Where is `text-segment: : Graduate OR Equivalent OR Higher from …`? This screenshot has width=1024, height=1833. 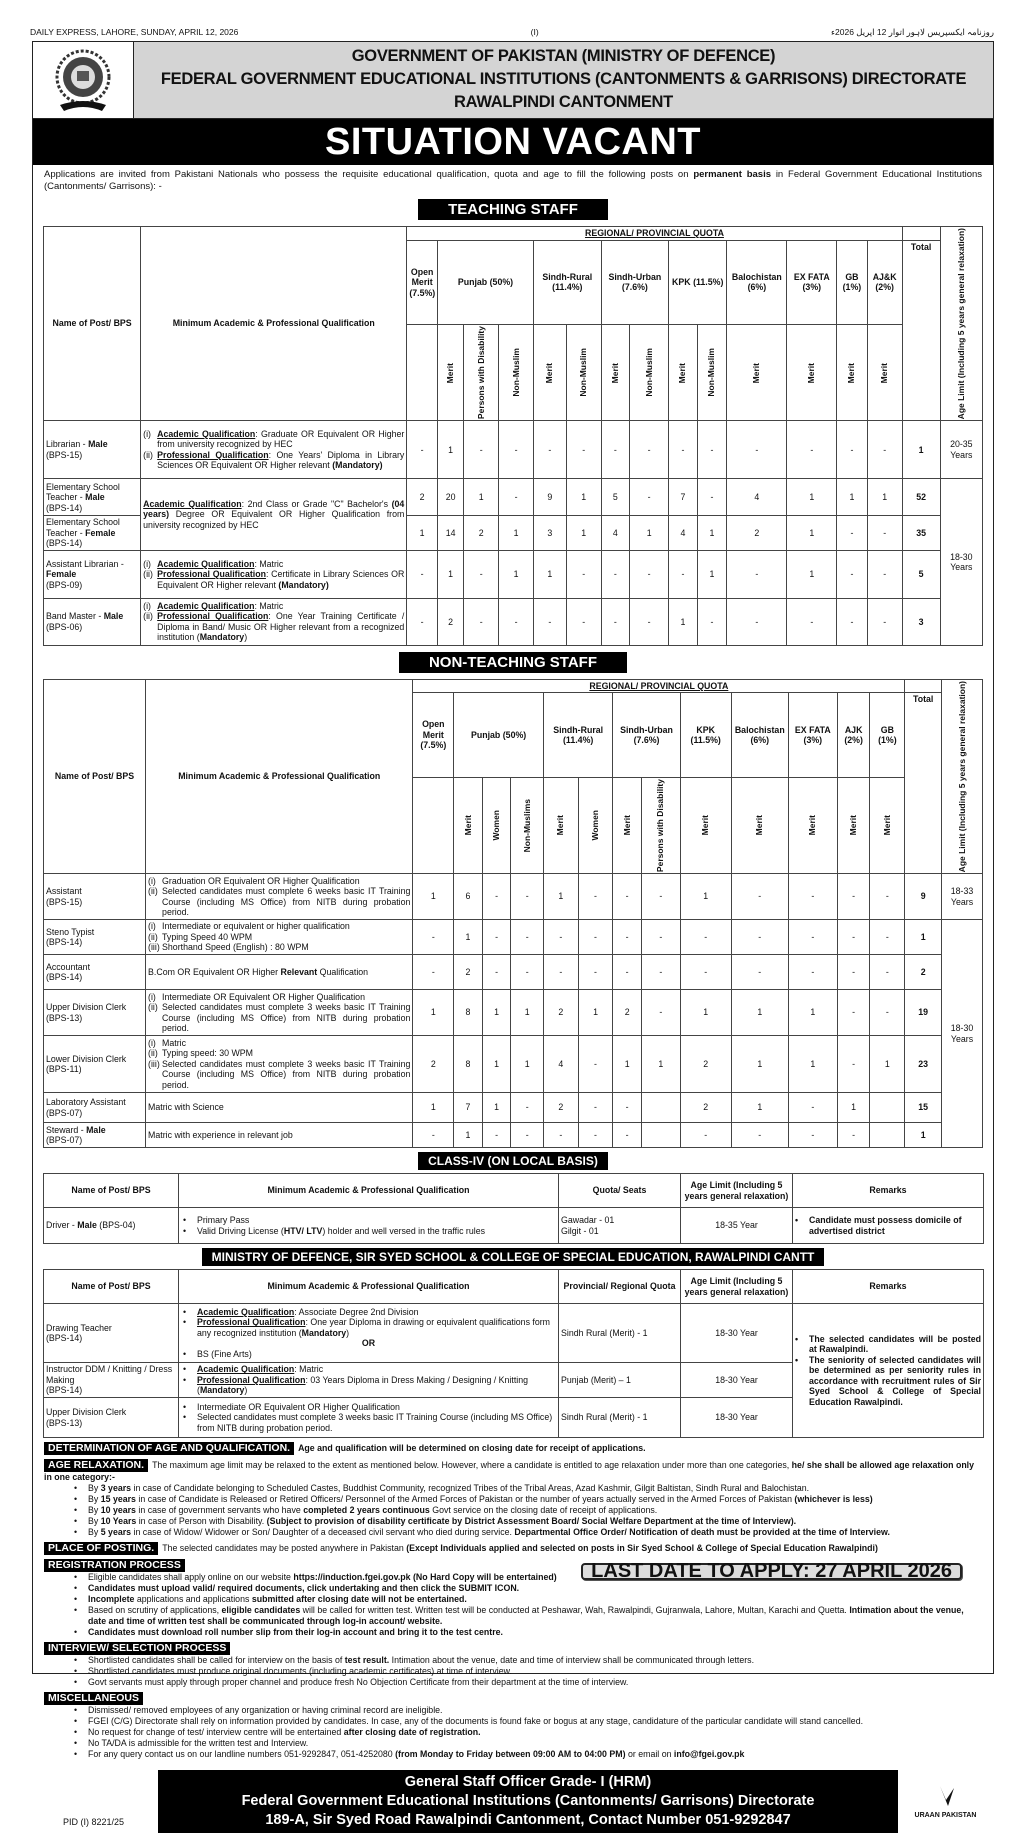 text-segment: : Graduate OR Equivalent OR Higher from … is located at coordinates (281, 439).